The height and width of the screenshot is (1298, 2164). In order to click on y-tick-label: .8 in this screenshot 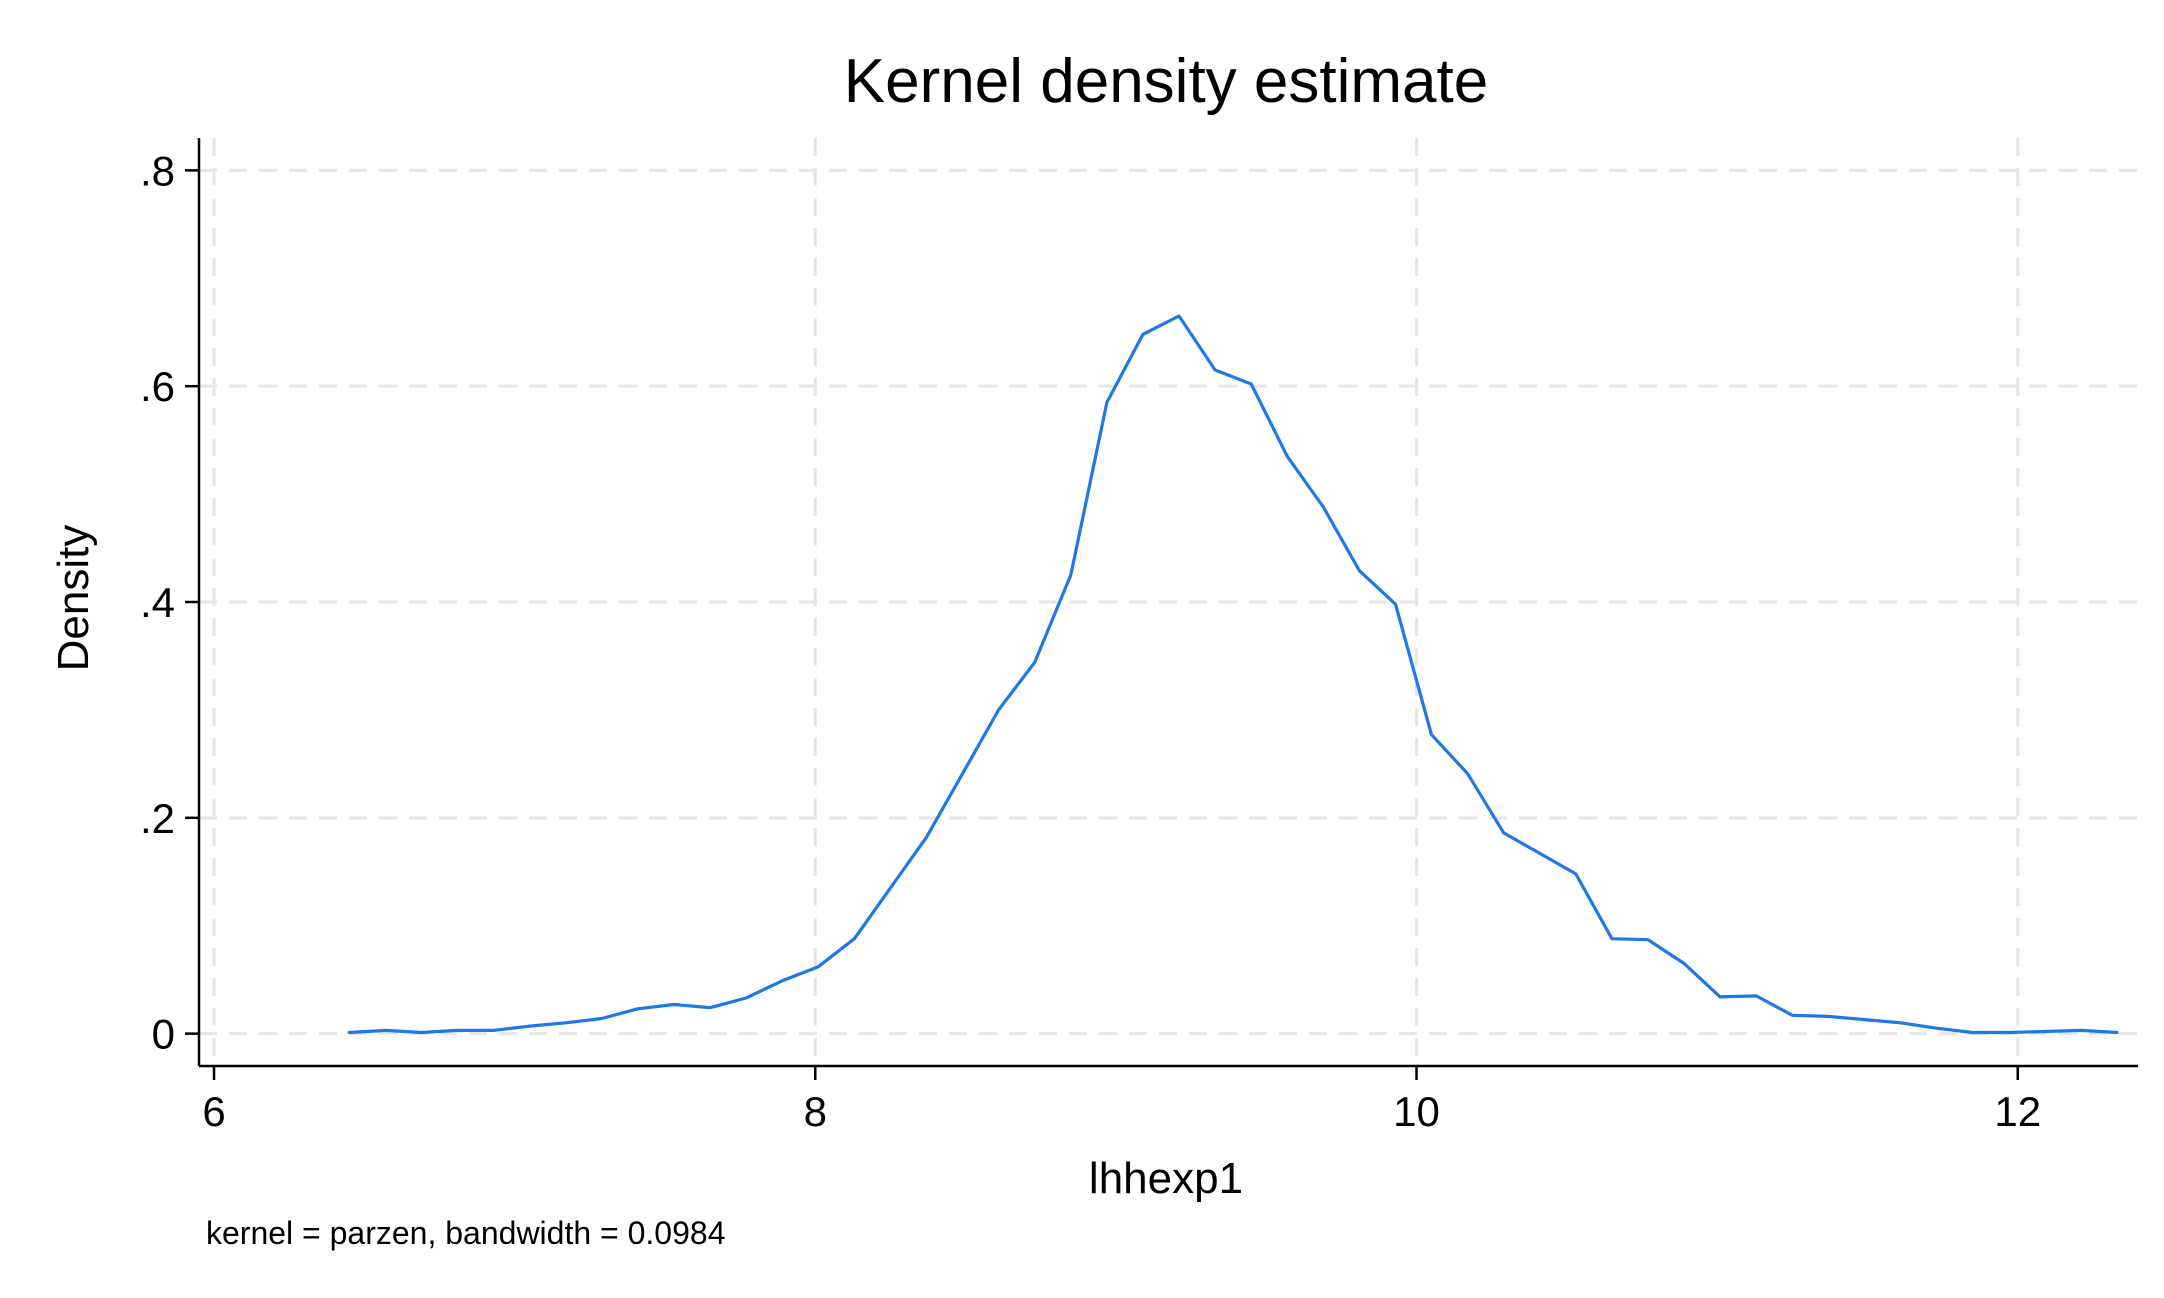, I will do `click(157, 170)`.